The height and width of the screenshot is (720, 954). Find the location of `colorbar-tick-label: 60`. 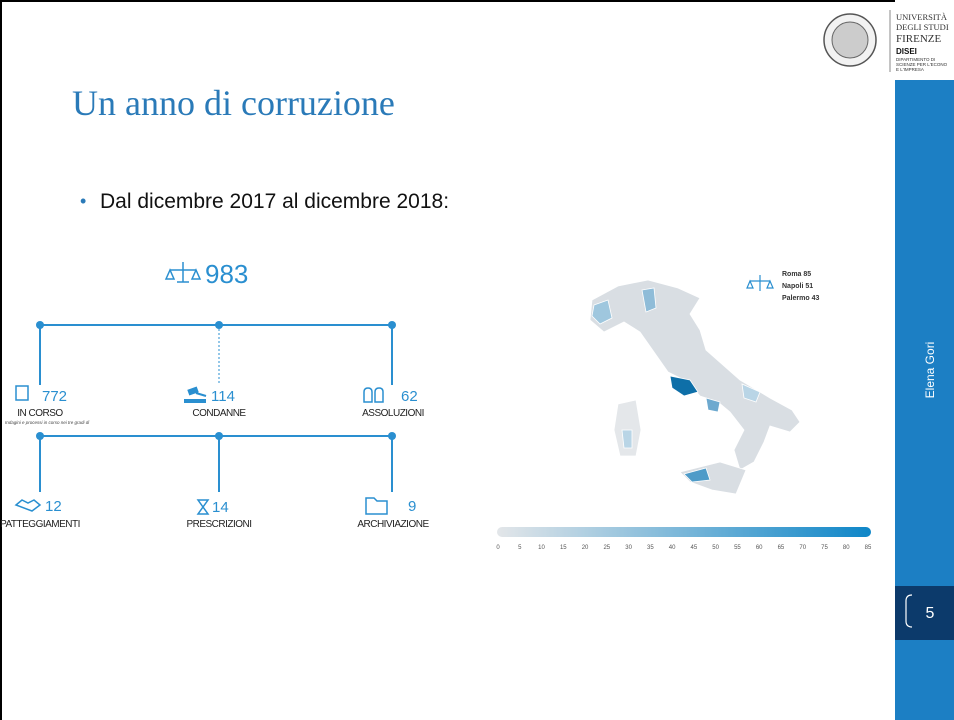

colorbar-tick-label: 60 is located at coordinates (759, 548).